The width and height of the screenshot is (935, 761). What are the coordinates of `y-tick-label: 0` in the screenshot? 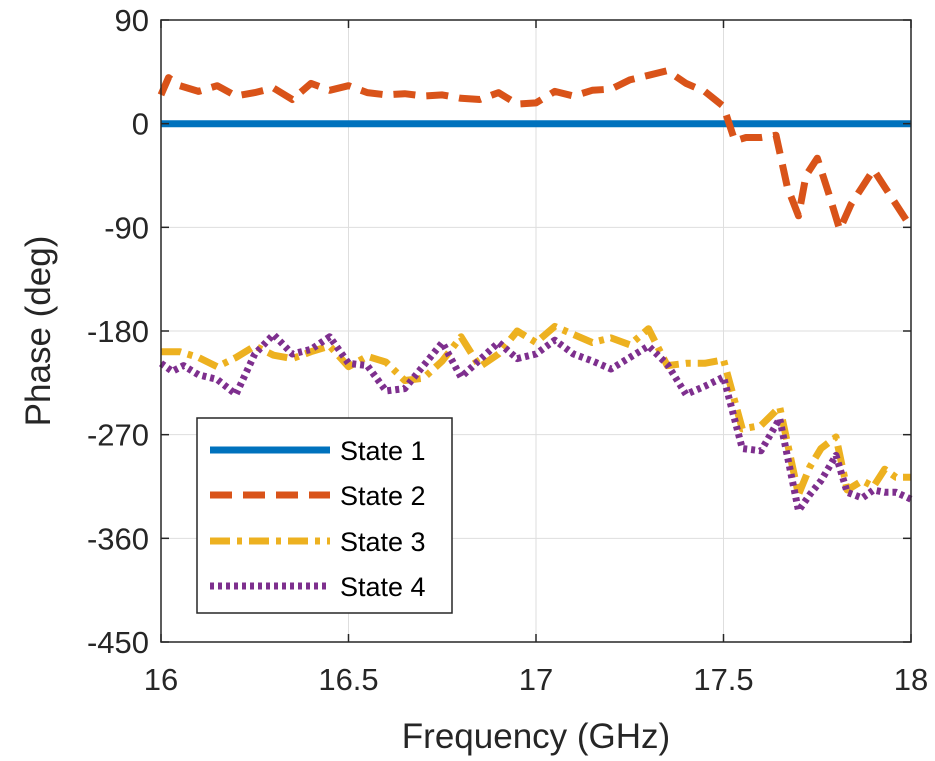 It's located at (140, 124).